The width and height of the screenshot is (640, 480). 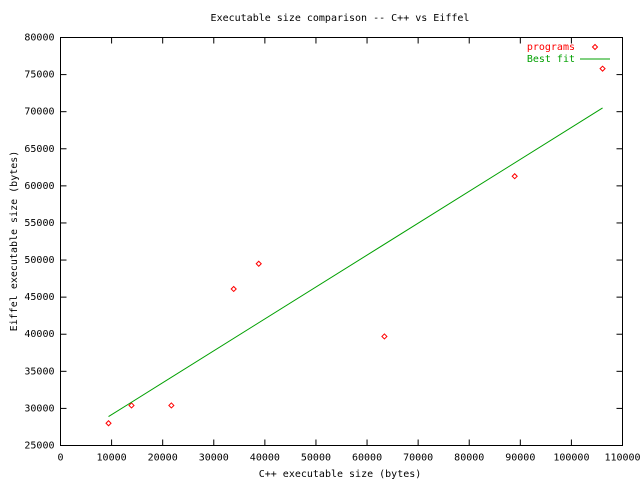 I want to click on y-tick-label: 65000, so click(x=39, y=149).